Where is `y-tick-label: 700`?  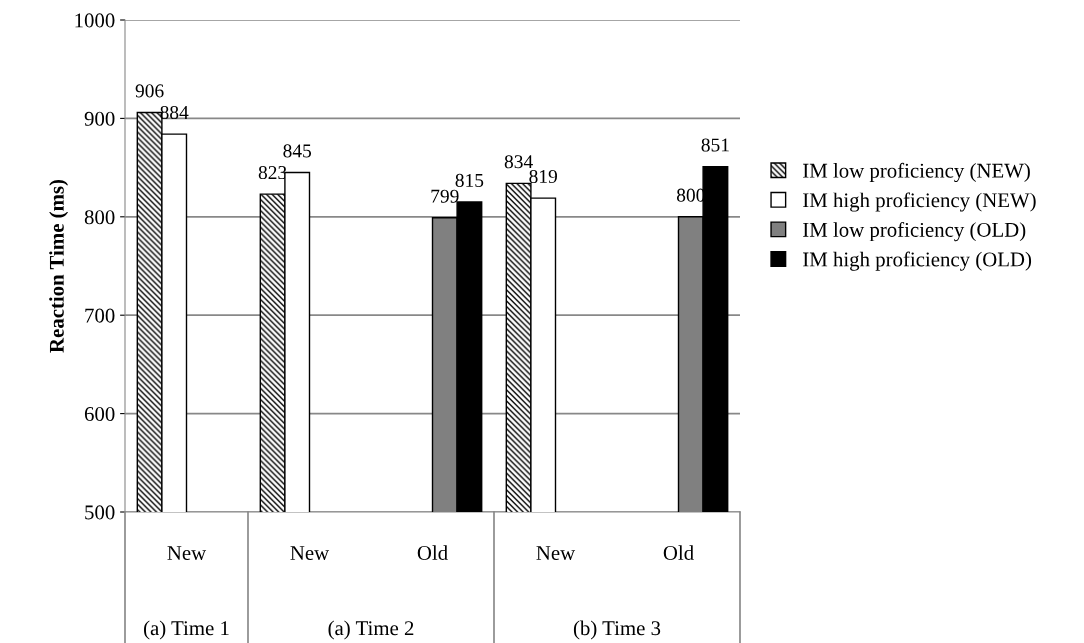 y-tick-label: 700 is located at coordinates (100, 315).